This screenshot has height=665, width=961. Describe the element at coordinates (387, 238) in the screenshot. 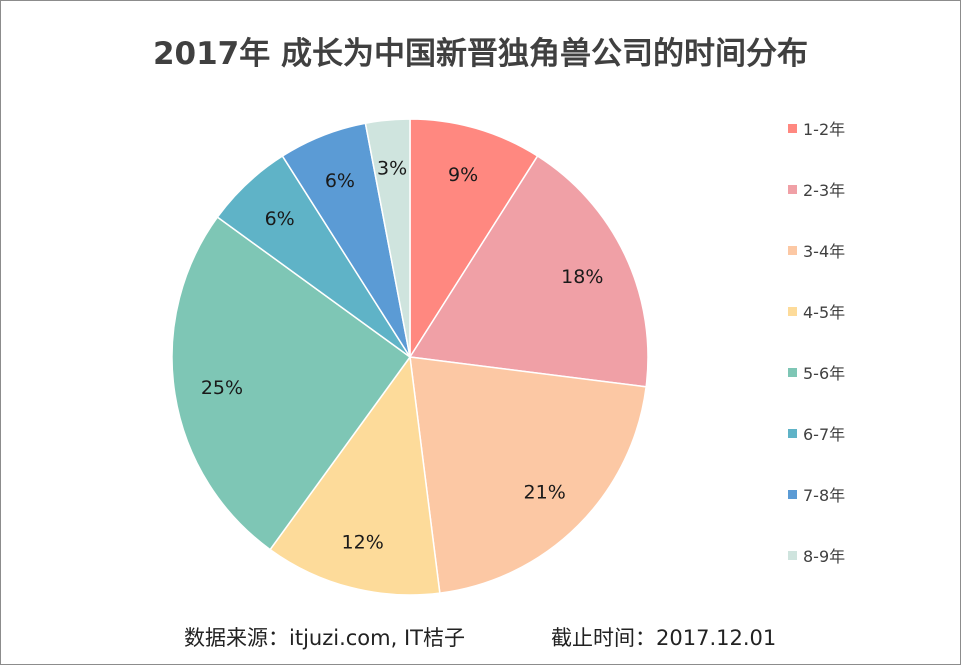

I see `pie-slice-8-9年` at that location.